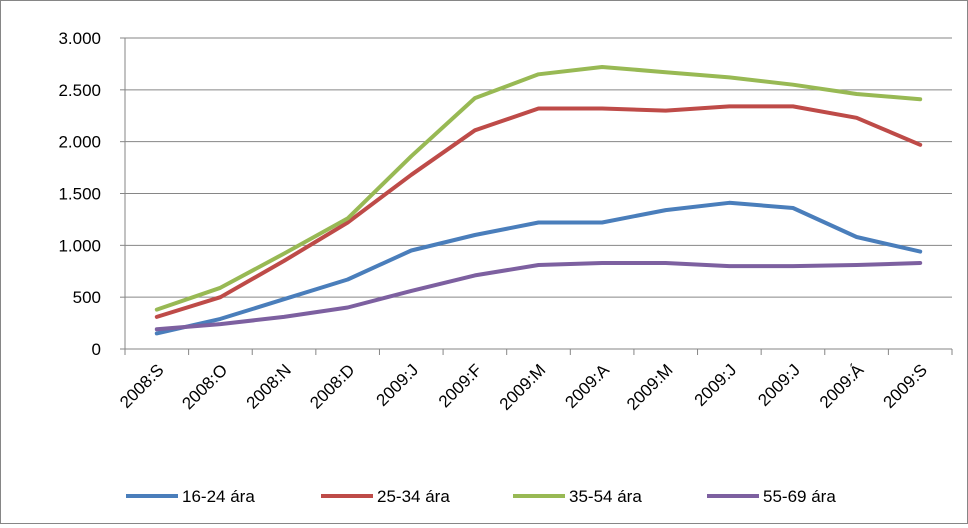 Image resolution: width=968 pixels, height=528 pixels. Describe the element at coordinates (79, 142) in the screenshot. I see `y-tick-label: 2.000` at that location.